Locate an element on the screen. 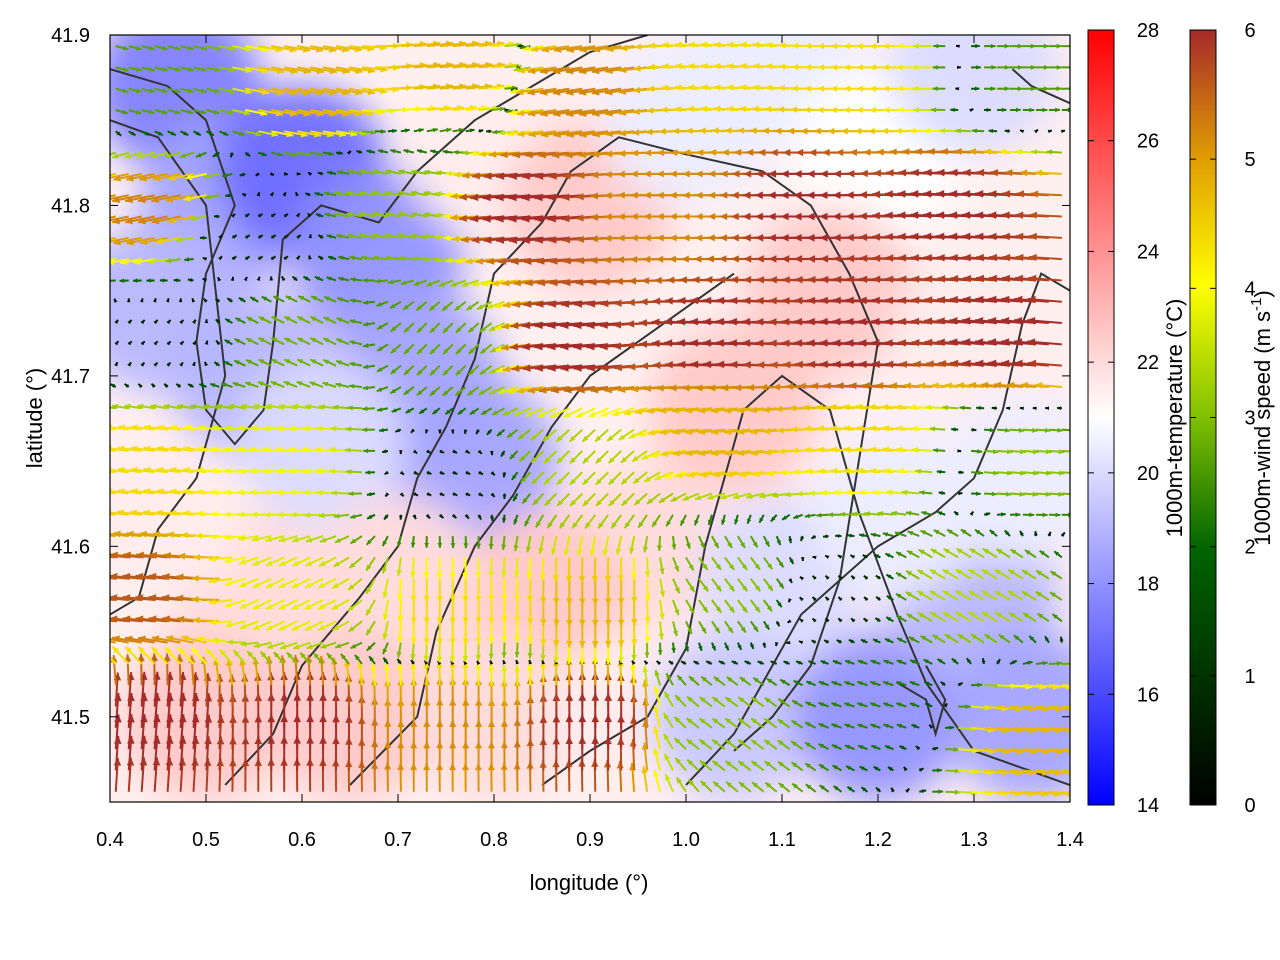 This screenshot has width=1280, height=960. x-tick-label: 0.7 is located at coordinates (398, 840).